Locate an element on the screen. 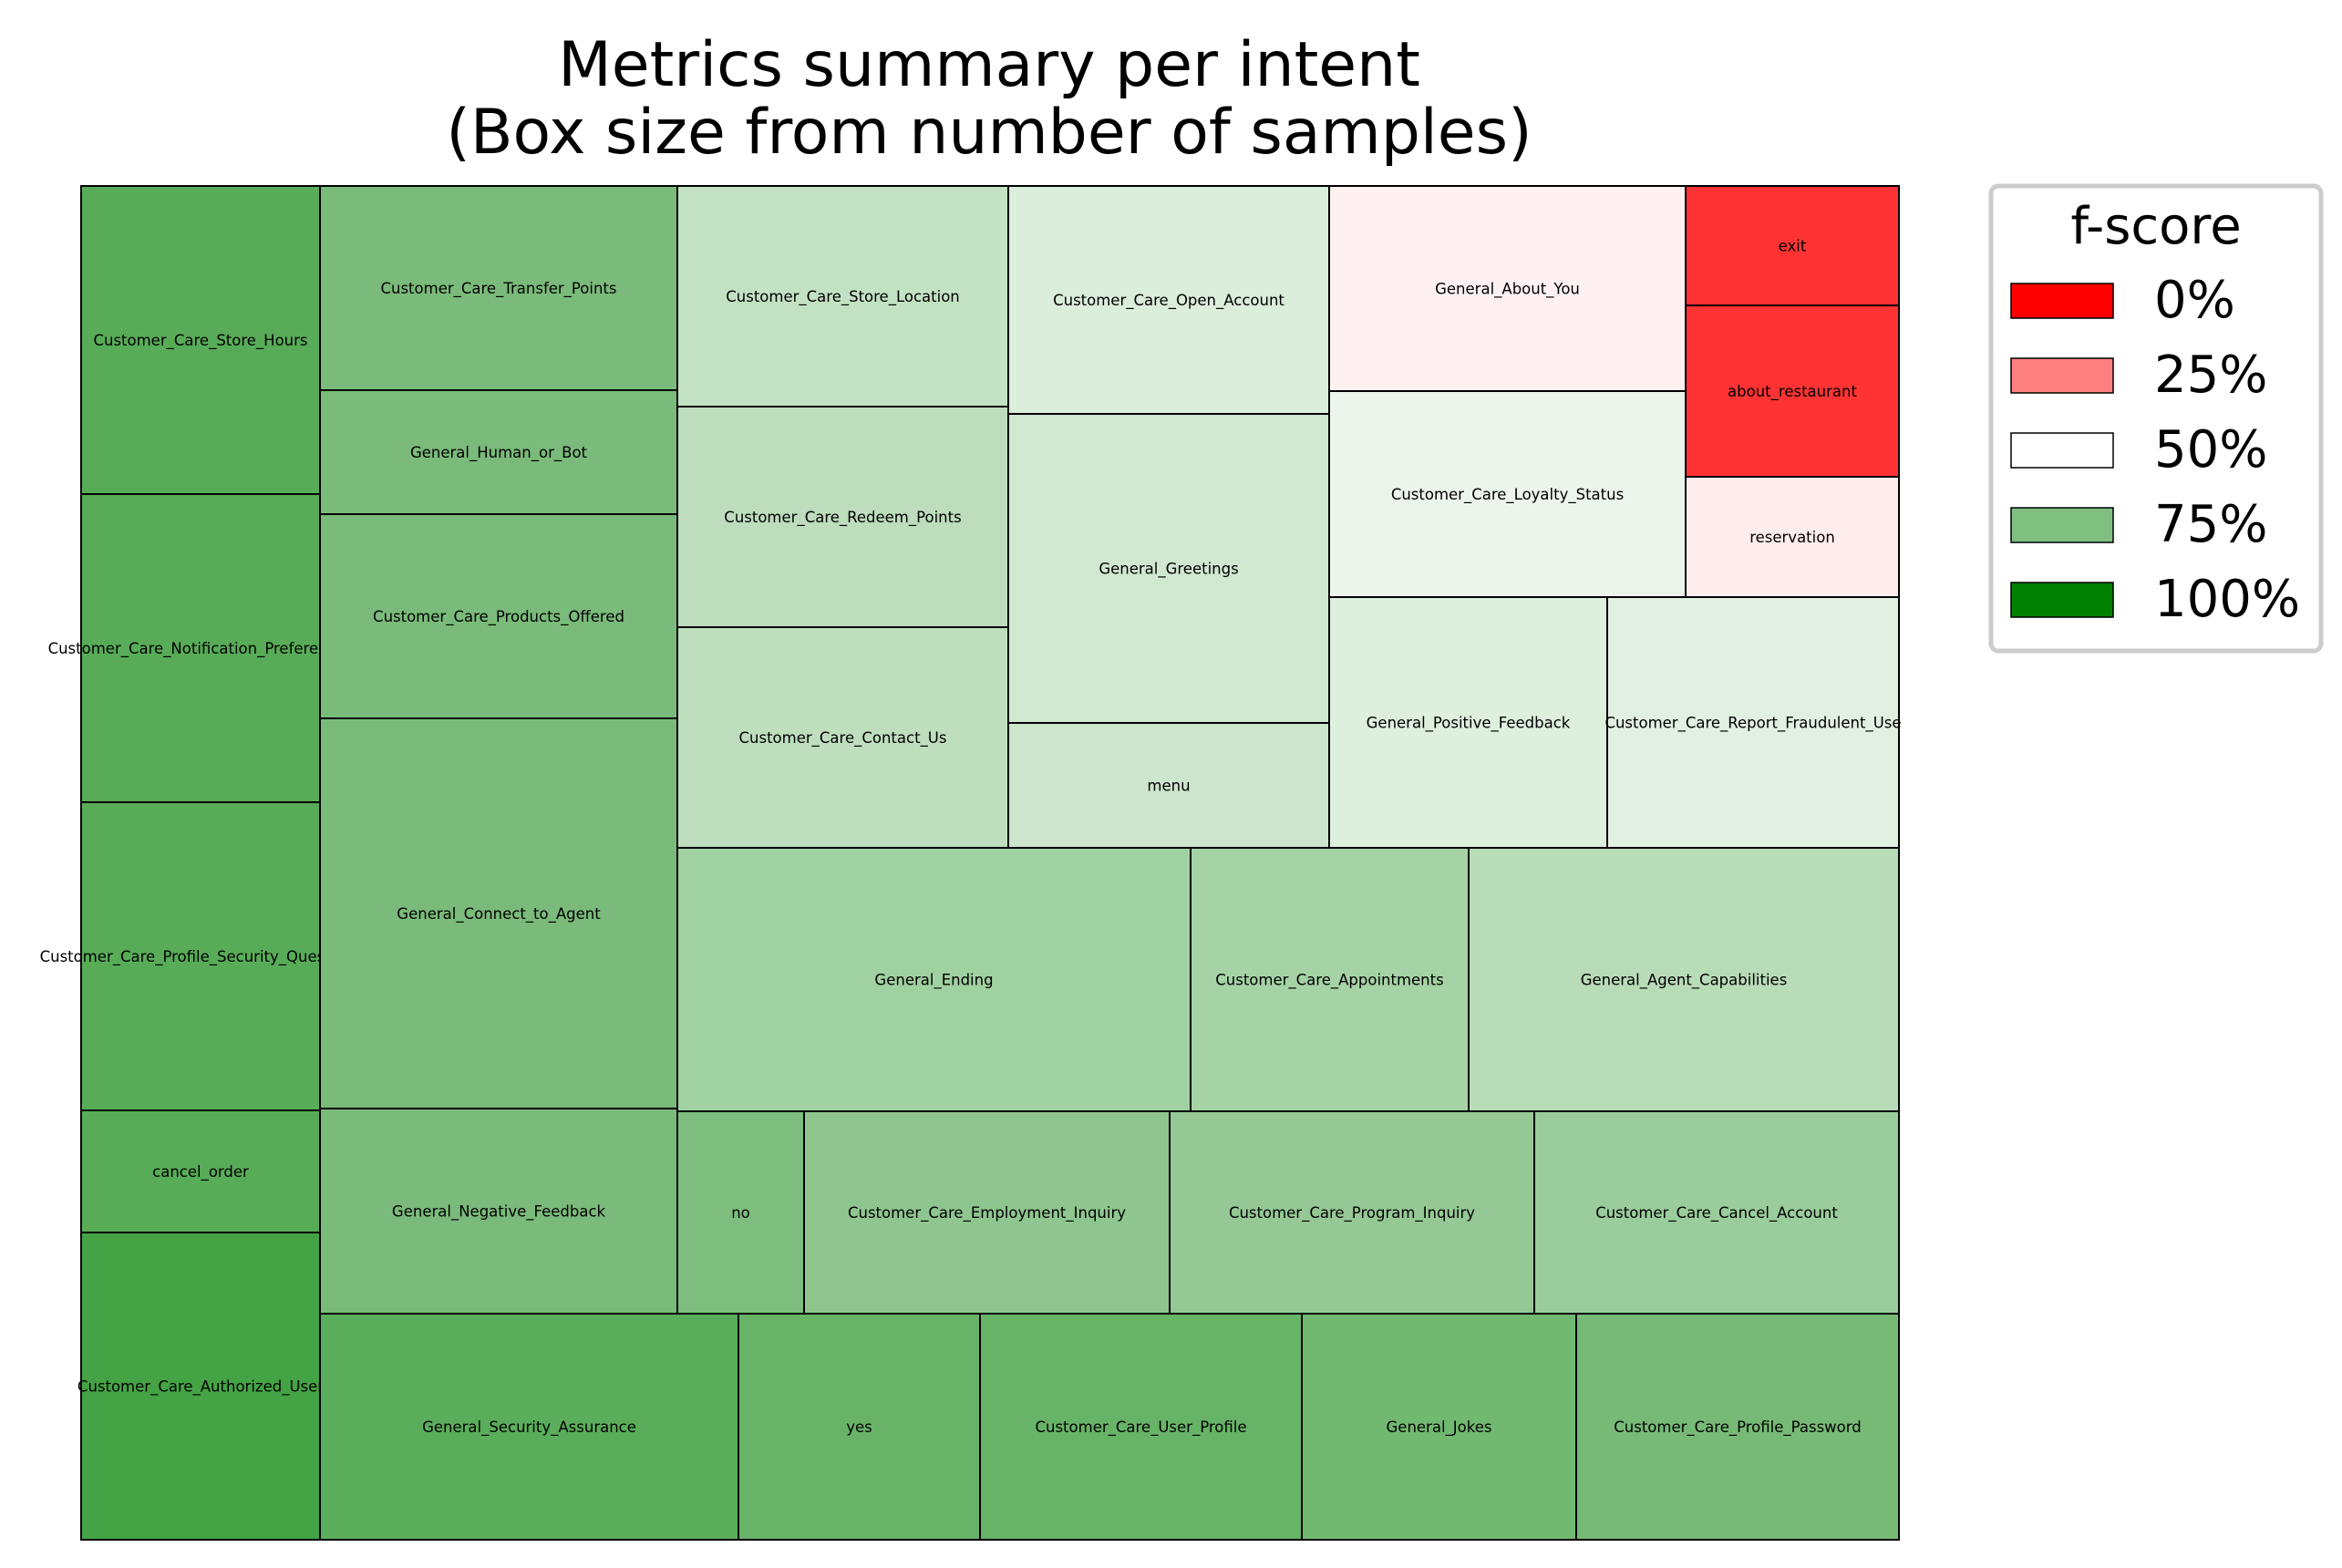 The height and width of the screenshot is (1568, 2342). treemap-cell-label: Customer_Care_Employment_Inquiry is located at coordinates (987, 1213).